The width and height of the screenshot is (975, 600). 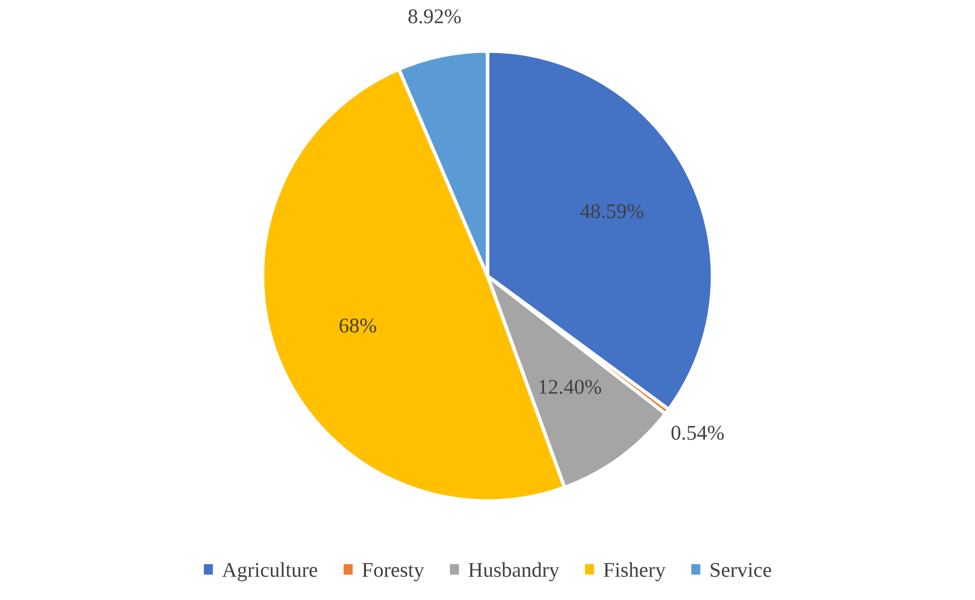 I want to click on legend-label: Service, so click(x=741, y=569).